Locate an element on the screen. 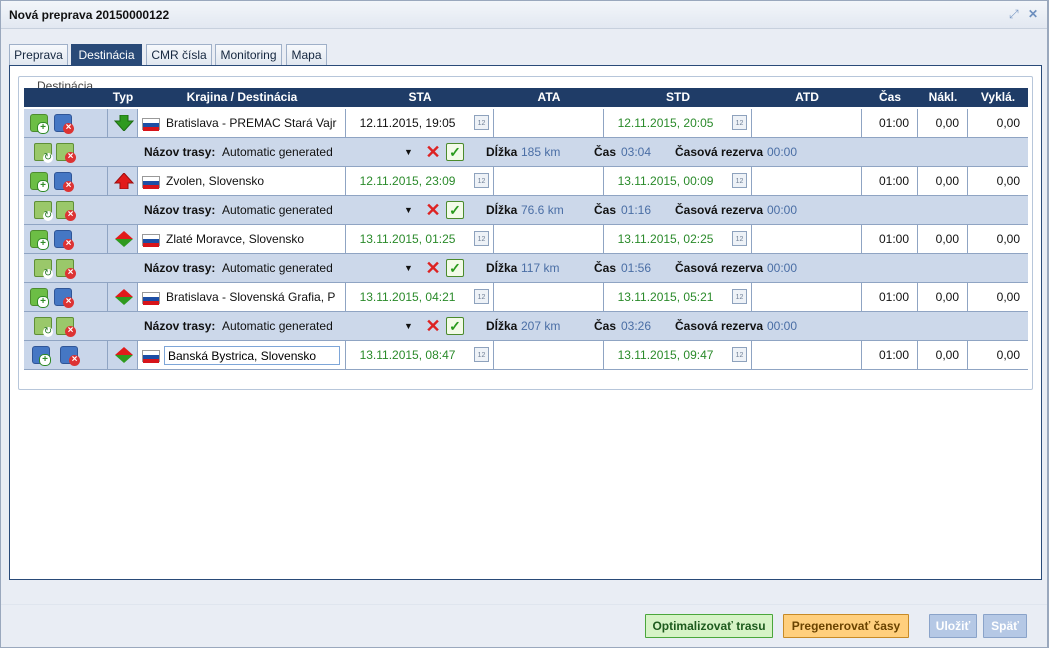 This screenshot has width=1051, height=648. expand-icon: ⤢ is located at coordinates (1014, 14).